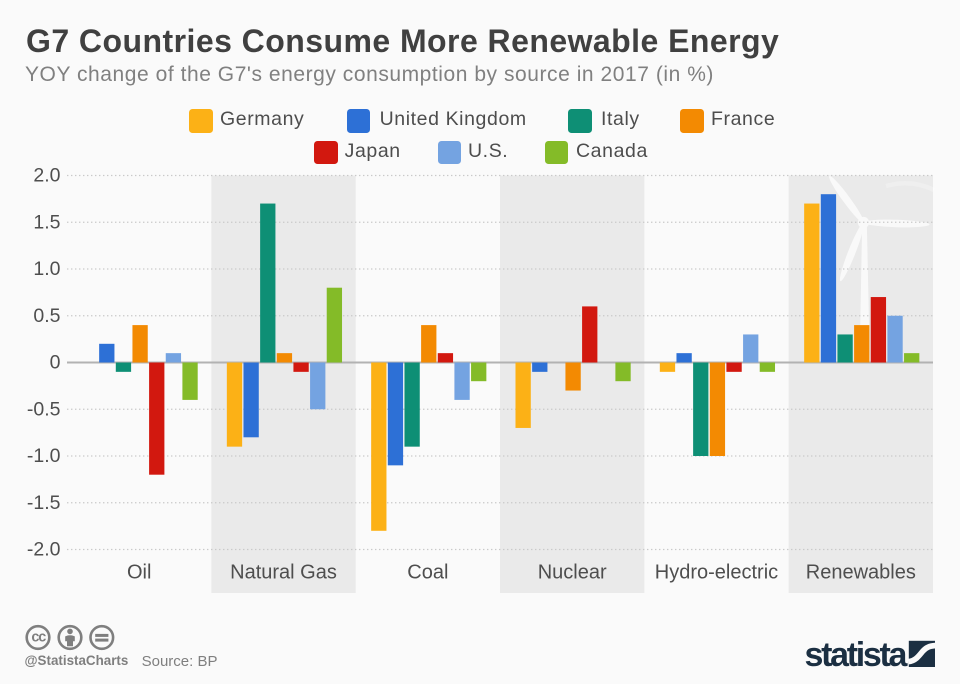 This screenshot has width=960, height=684. What do you see at coordinates (38, 638) in the screenshot?
I see `svg-text: cc` at bounding box center [38, 638].